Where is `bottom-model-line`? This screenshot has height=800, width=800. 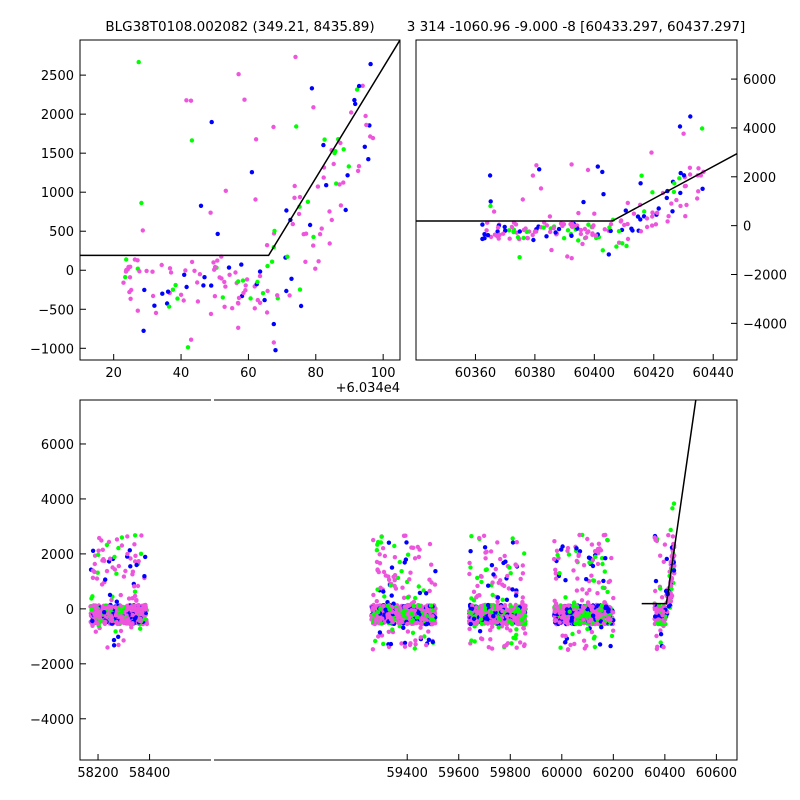
bottom-model-line is located at coordinates (669, 502).